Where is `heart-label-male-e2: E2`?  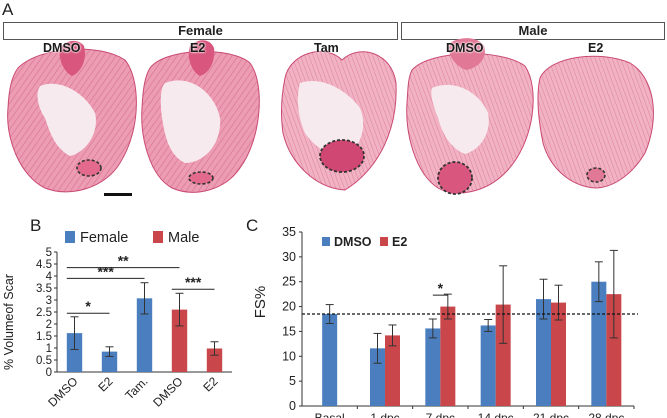 heart-label-male-e2: E2 is located at coordinates (596, 48).